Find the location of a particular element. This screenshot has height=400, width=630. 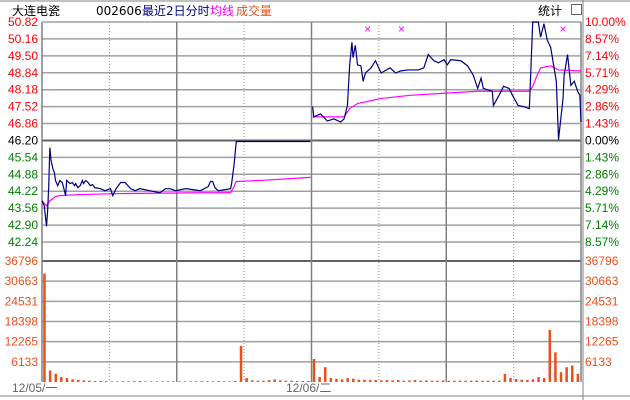

volume-tick-label-right: 36796 is located at coordinates (602, 261).